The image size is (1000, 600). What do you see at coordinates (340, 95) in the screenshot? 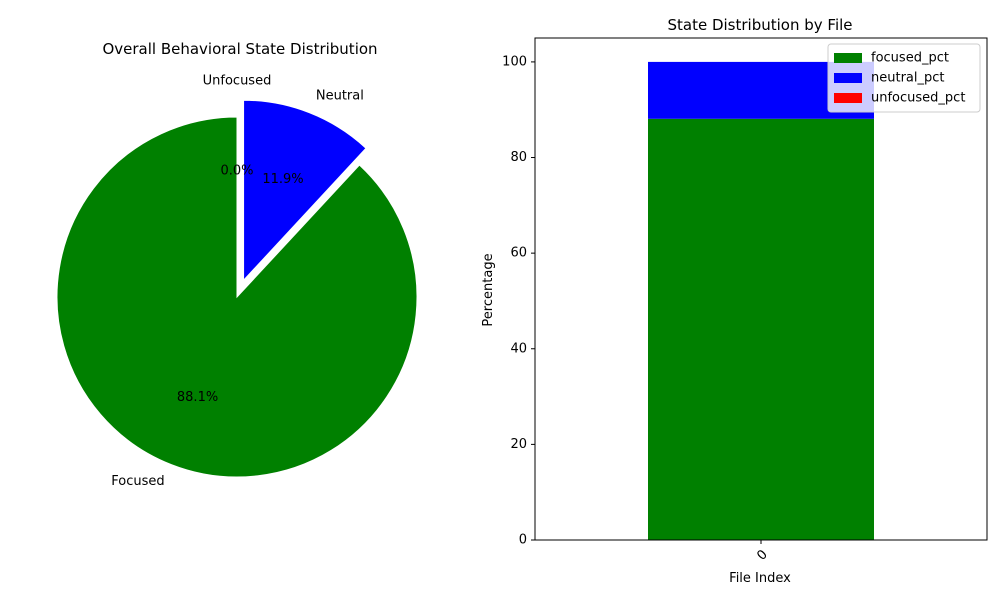
I see `pie-label-neutral: Neutral` at bounding box center [340, 95].